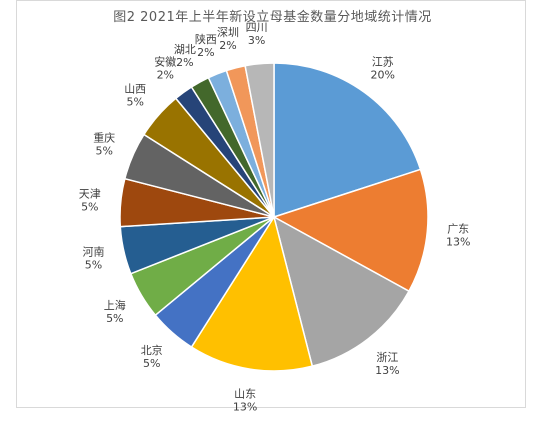  I want to click on slice-name-12: 陕西, so click(206, 39).